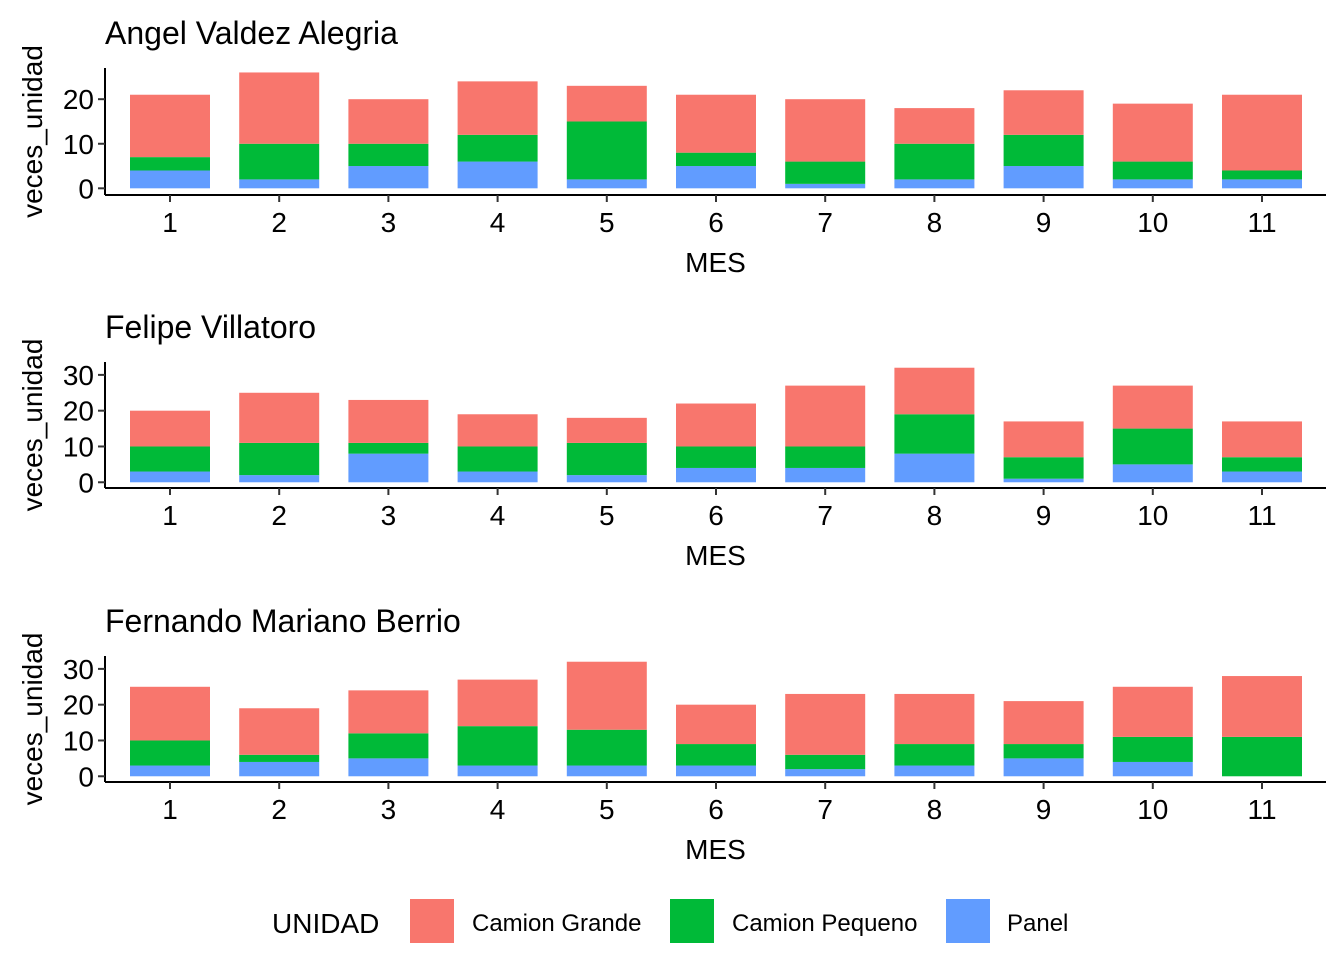 This screenshot has width=1344, height=960. I want to click on x-tick-label: 8, so click(935, 809).